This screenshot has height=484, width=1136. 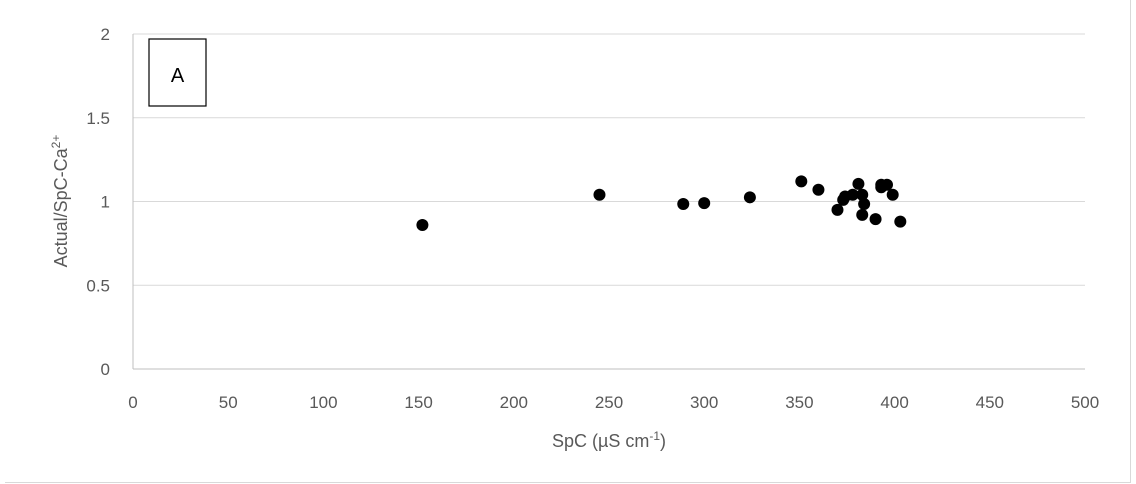 I want to click on x-tick-label: 400, so click(x=894, y=402).